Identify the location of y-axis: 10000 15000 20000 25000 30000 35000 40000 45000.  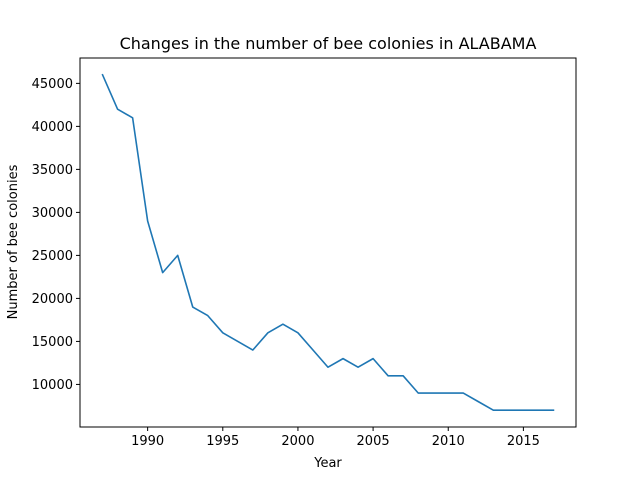
(56, 235).